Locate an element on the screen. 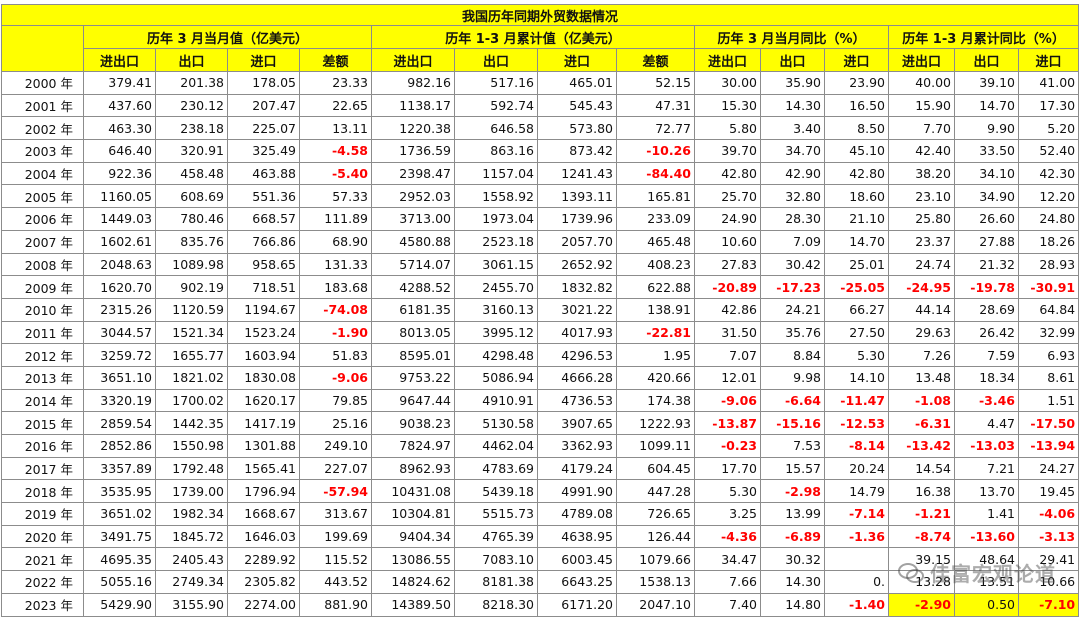 The image size is (1080, 628). year-cell: 2001 年 is located at coordinates (42, 105).